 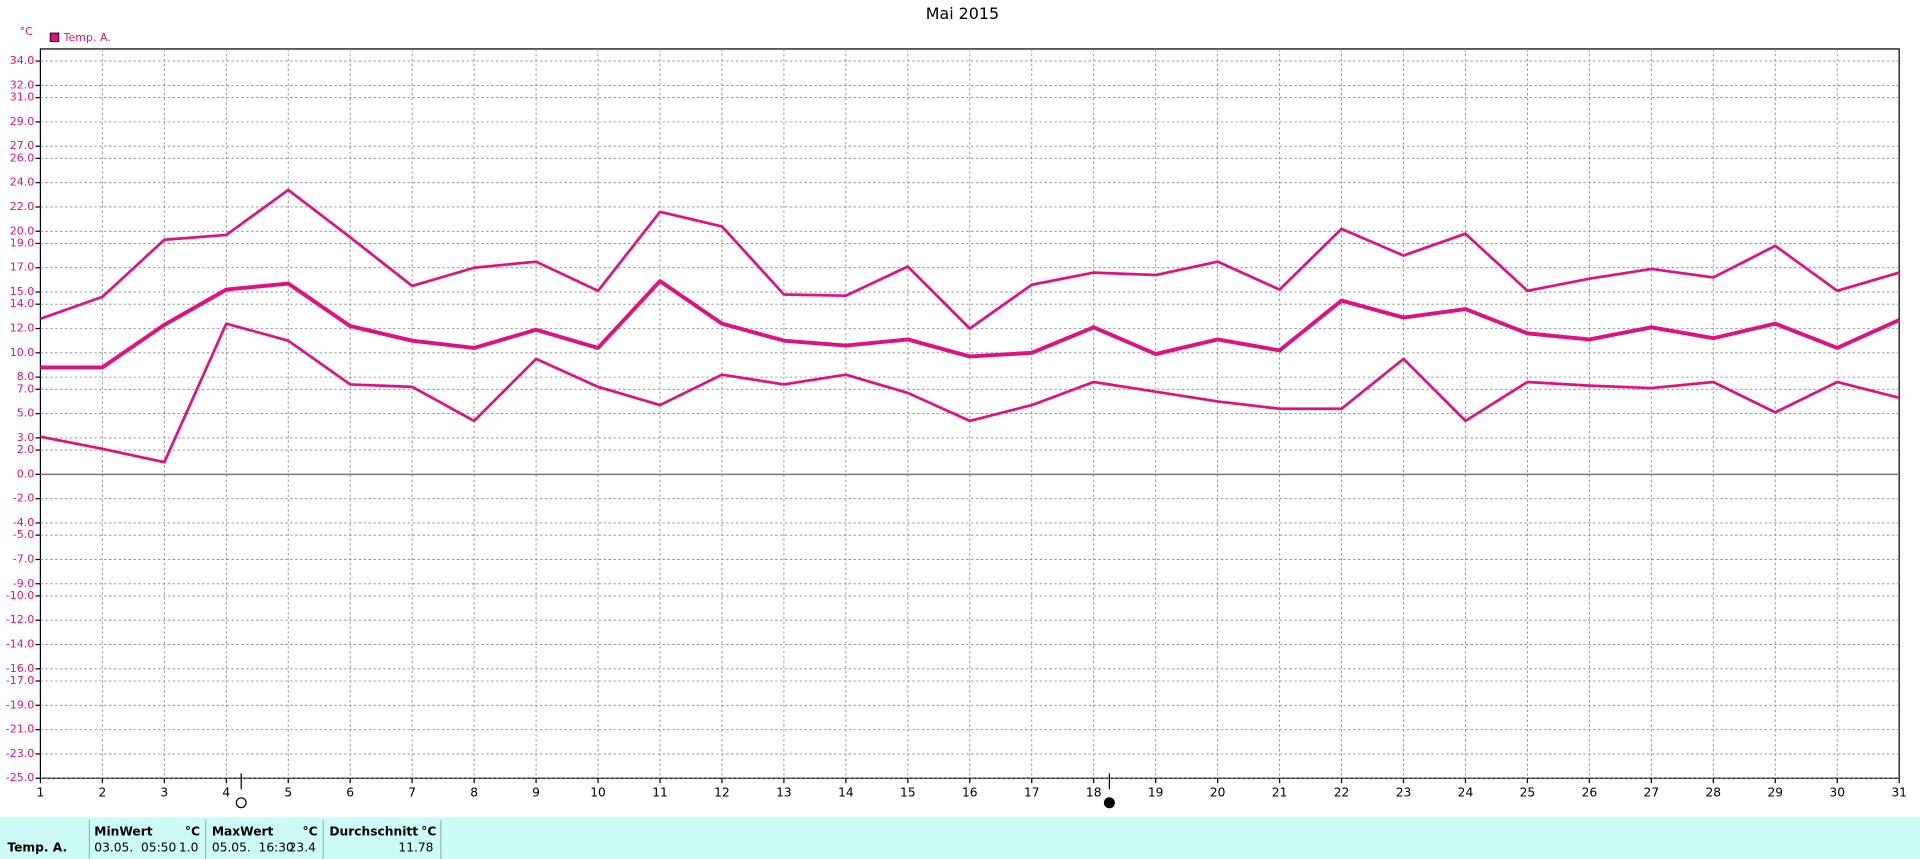 What do you see at coordinates (1466, 792) in the screenshot?
I see `x-tick-label: 24` at bounding box center [1466, 792].